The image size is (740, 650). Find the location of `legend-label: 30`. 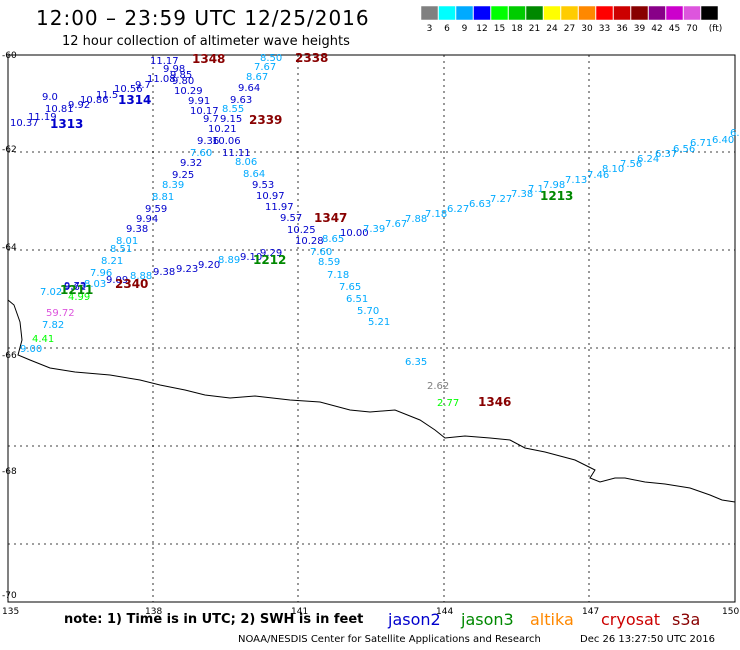

legend-label: 30 is located at coordinates (587, 29).